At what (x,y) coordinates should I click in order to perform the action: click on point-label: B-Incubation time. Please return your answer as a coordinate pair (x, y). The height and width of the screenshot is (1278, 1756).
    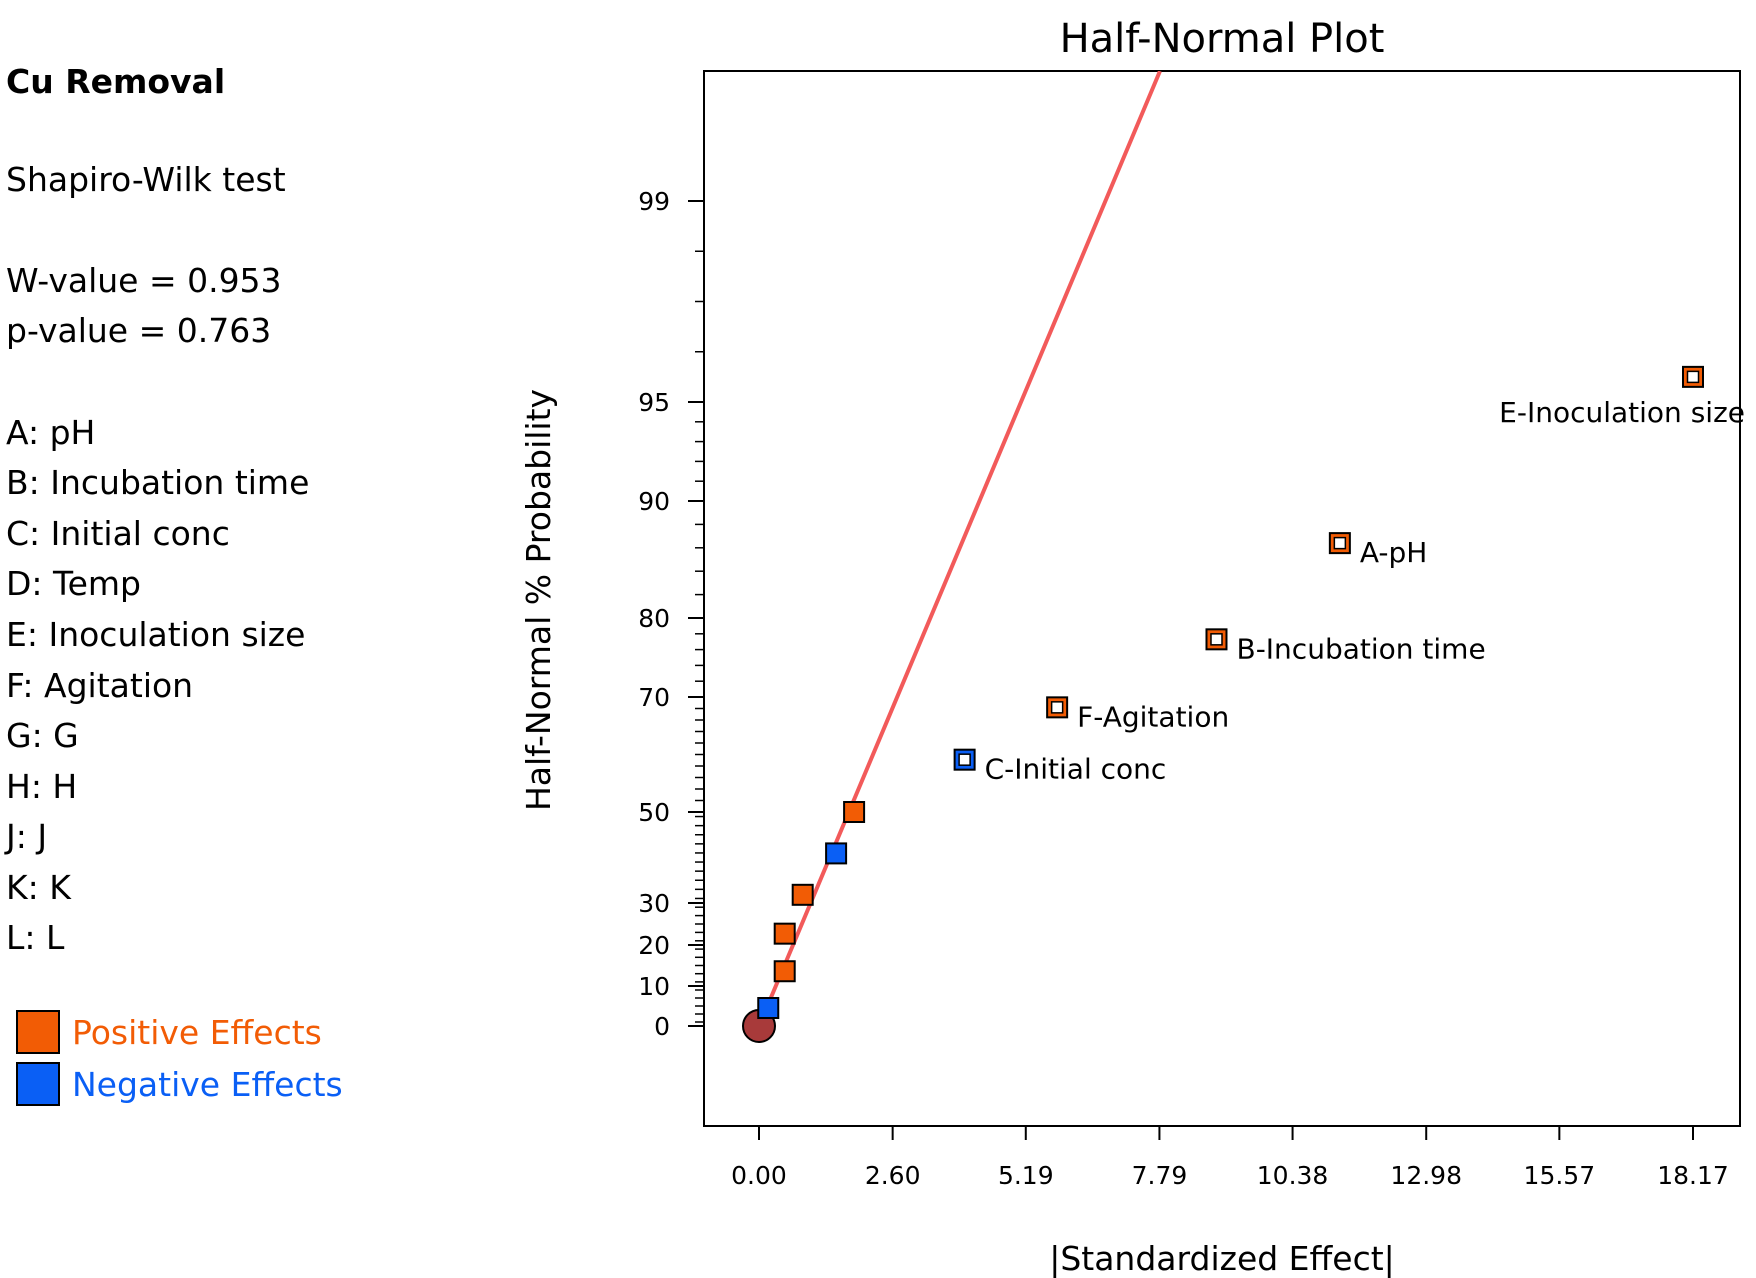
    Looking at the image, I should click on (1360, 648).